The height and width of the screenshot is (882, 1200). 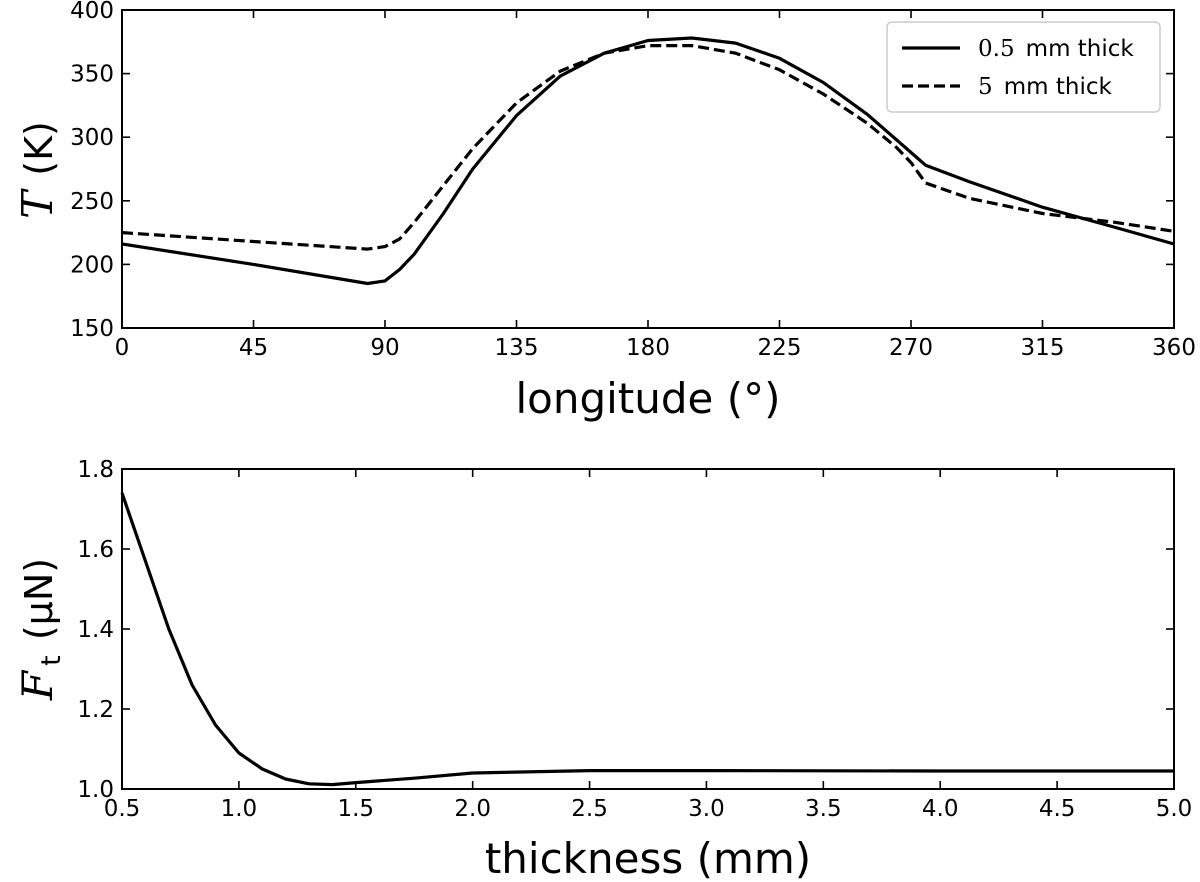 I want to click on legend-label-1: 5 mm thick, so click(x=1045, y=87).